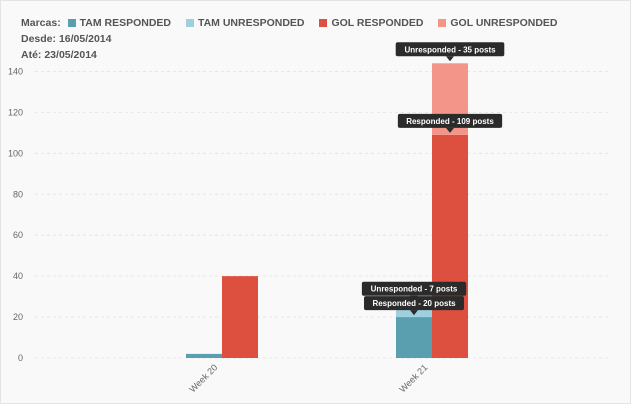 The width and height of the screenshot is (631, 404). I want to click on y-tick-label: 80, so click(18, 194).